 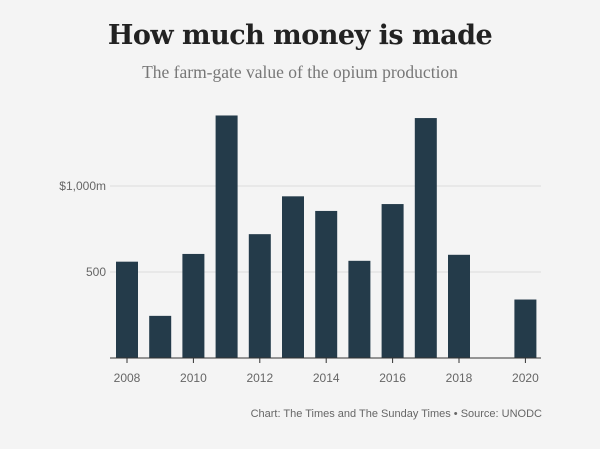 What do you see at coordinates (127, 309) in the screenshot?
I see `bar-2008` at bounding box center [127, 309].